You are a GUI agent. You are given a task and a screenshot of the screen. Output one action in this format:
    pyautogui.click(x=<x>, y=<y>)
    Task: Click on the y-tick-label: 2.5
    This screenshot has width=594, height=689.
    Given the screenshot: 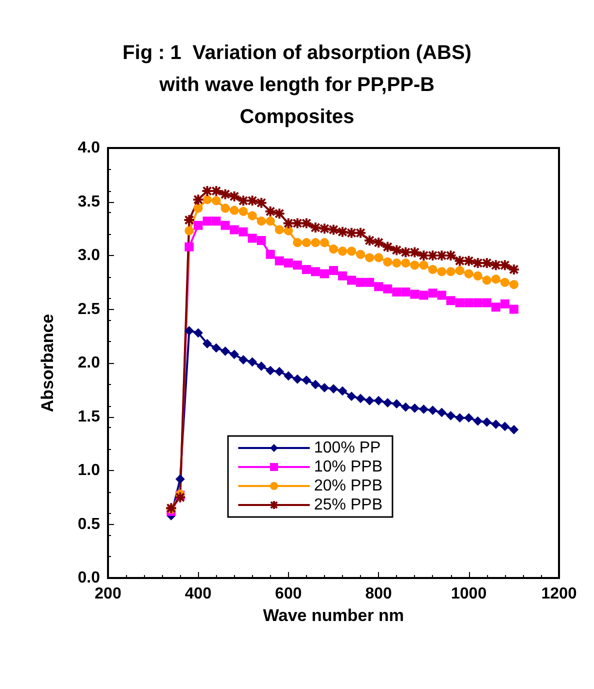 What is the action you would take?
    pyautogui.click(x=89, y=309)
    